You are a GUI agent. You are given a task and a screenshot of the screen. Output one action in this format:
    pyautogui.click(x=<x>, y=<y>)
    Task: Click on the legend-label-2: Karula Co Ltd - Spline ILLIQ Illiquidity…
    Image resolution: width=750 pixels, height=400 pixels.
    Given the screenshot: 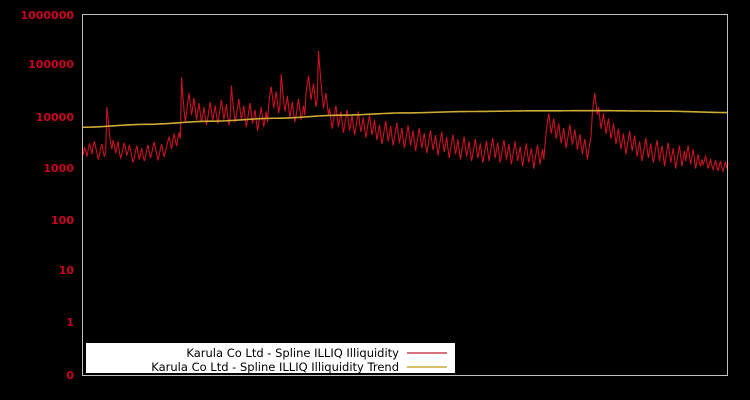 What is the action you would take?
    pyautogui.click(x=275, y=367)
    